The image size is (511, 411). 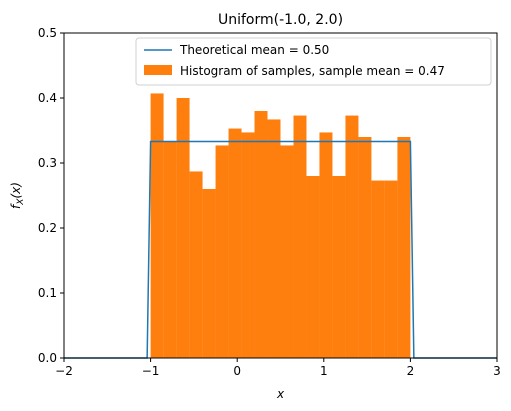 I want to click on x-tick-label: 1, so click(x=324, y=371).